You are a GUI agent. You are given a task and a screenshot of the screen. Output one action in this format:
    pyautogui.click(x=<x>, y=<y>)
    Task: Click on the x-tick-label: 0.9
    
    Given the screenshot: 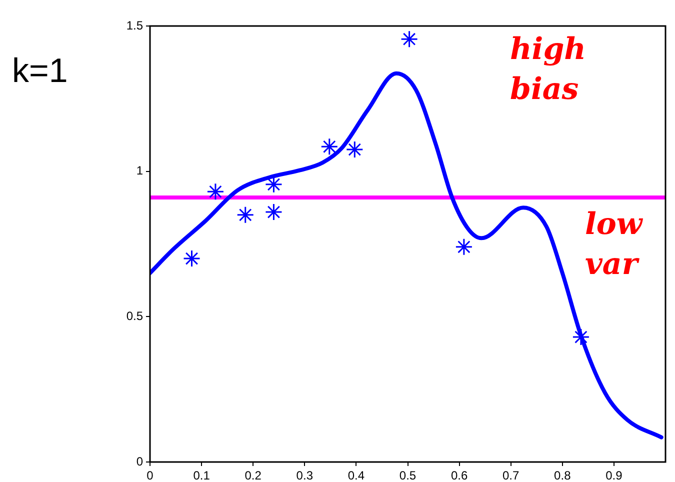 What is the action you would take?
    pyautogui.click(x=614, y=475)
    